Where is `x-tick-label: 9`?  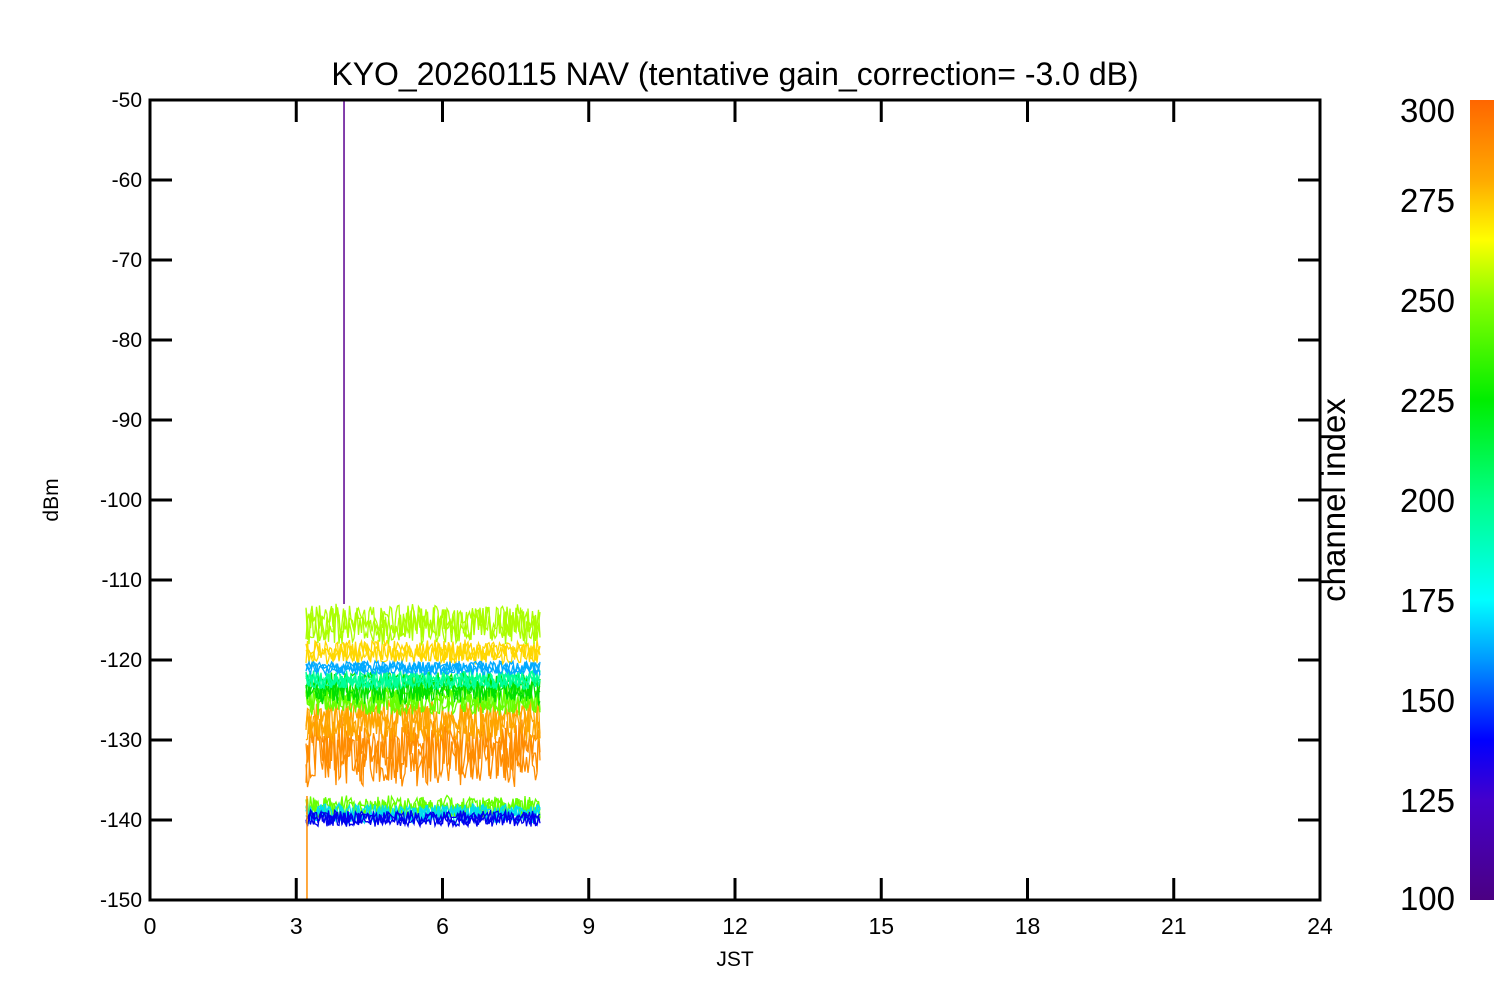 x-tick-label: 9 is located at coordinates (588, 926).